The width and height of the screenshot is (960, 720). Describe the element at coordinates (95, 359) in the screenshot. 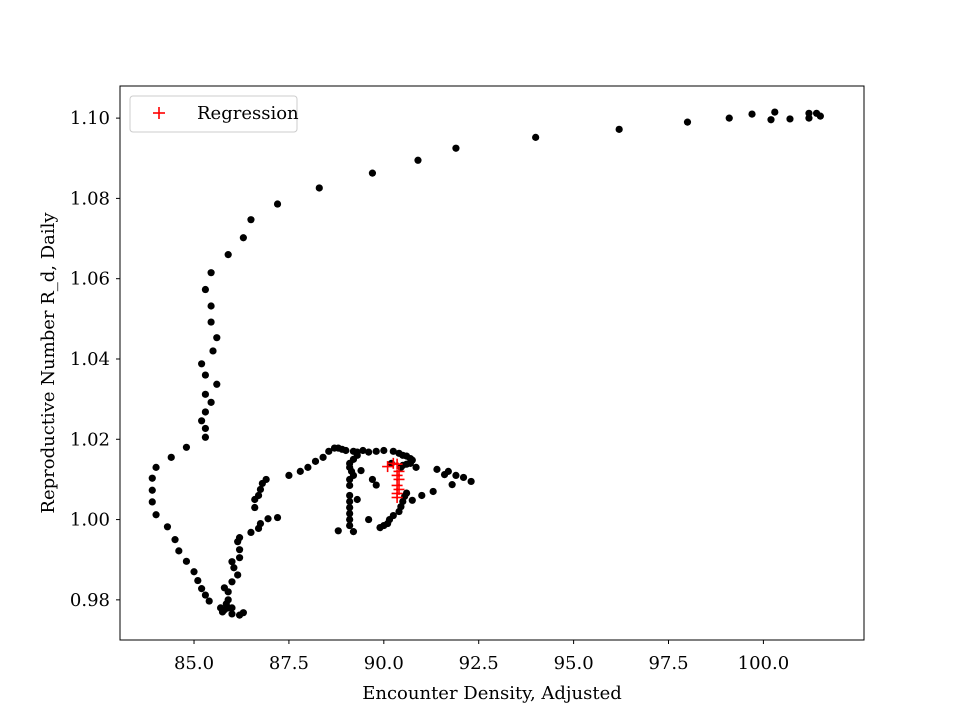

I see `y-axis-ticks: 0.98 1.00 1.02 1.04 1.06 1.08 1.10` at that location.